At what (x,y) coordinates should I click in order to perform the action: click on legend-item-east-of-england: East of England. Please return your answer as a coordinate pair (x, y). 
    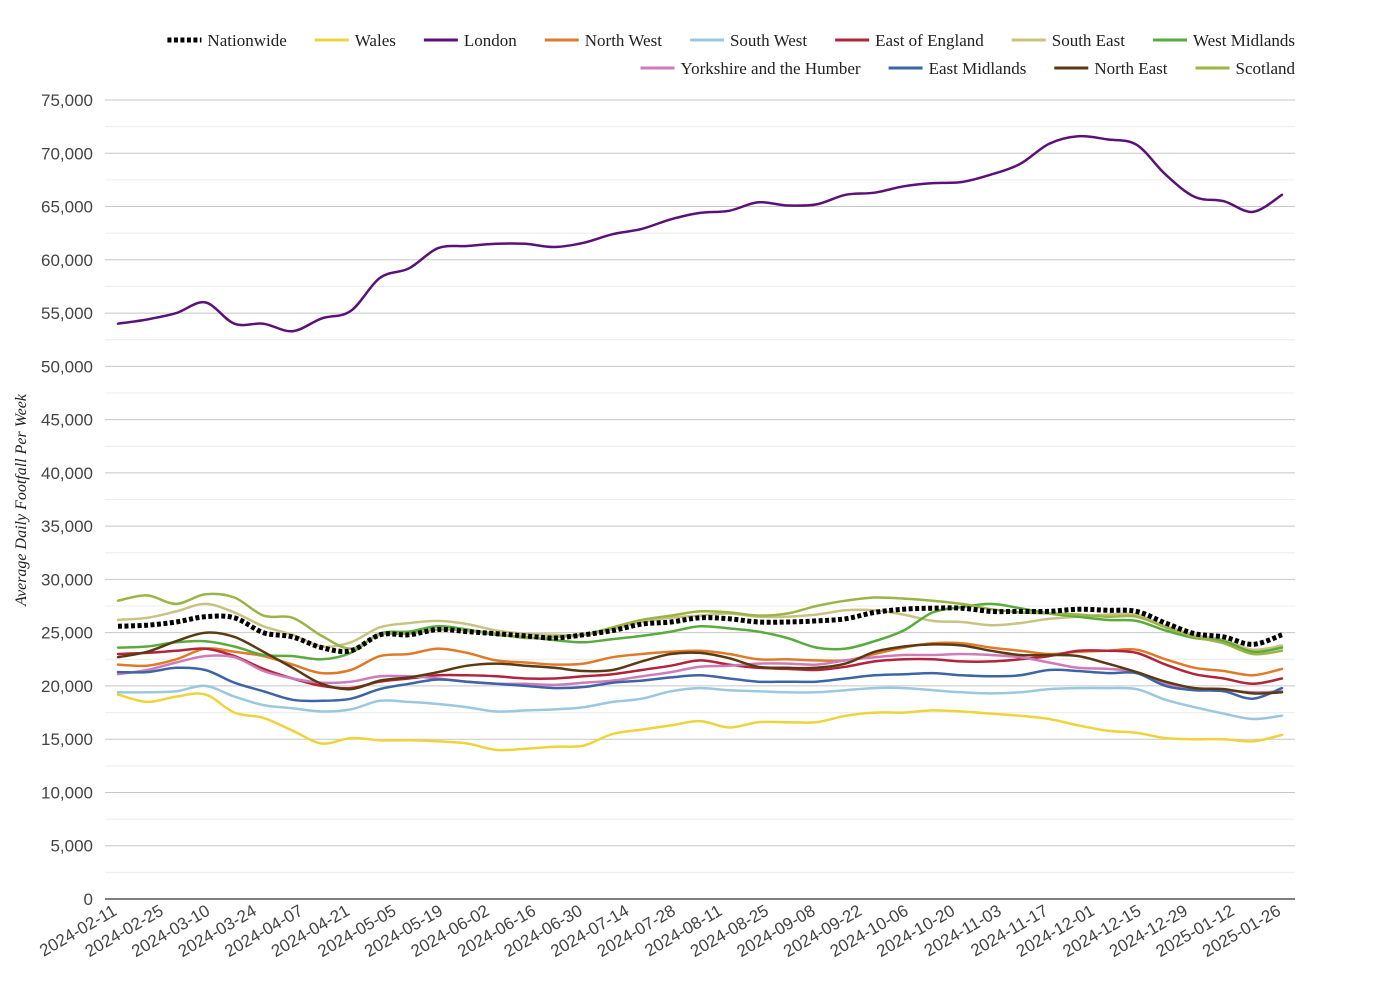
    Looking at the image, I should click on (909, 40).